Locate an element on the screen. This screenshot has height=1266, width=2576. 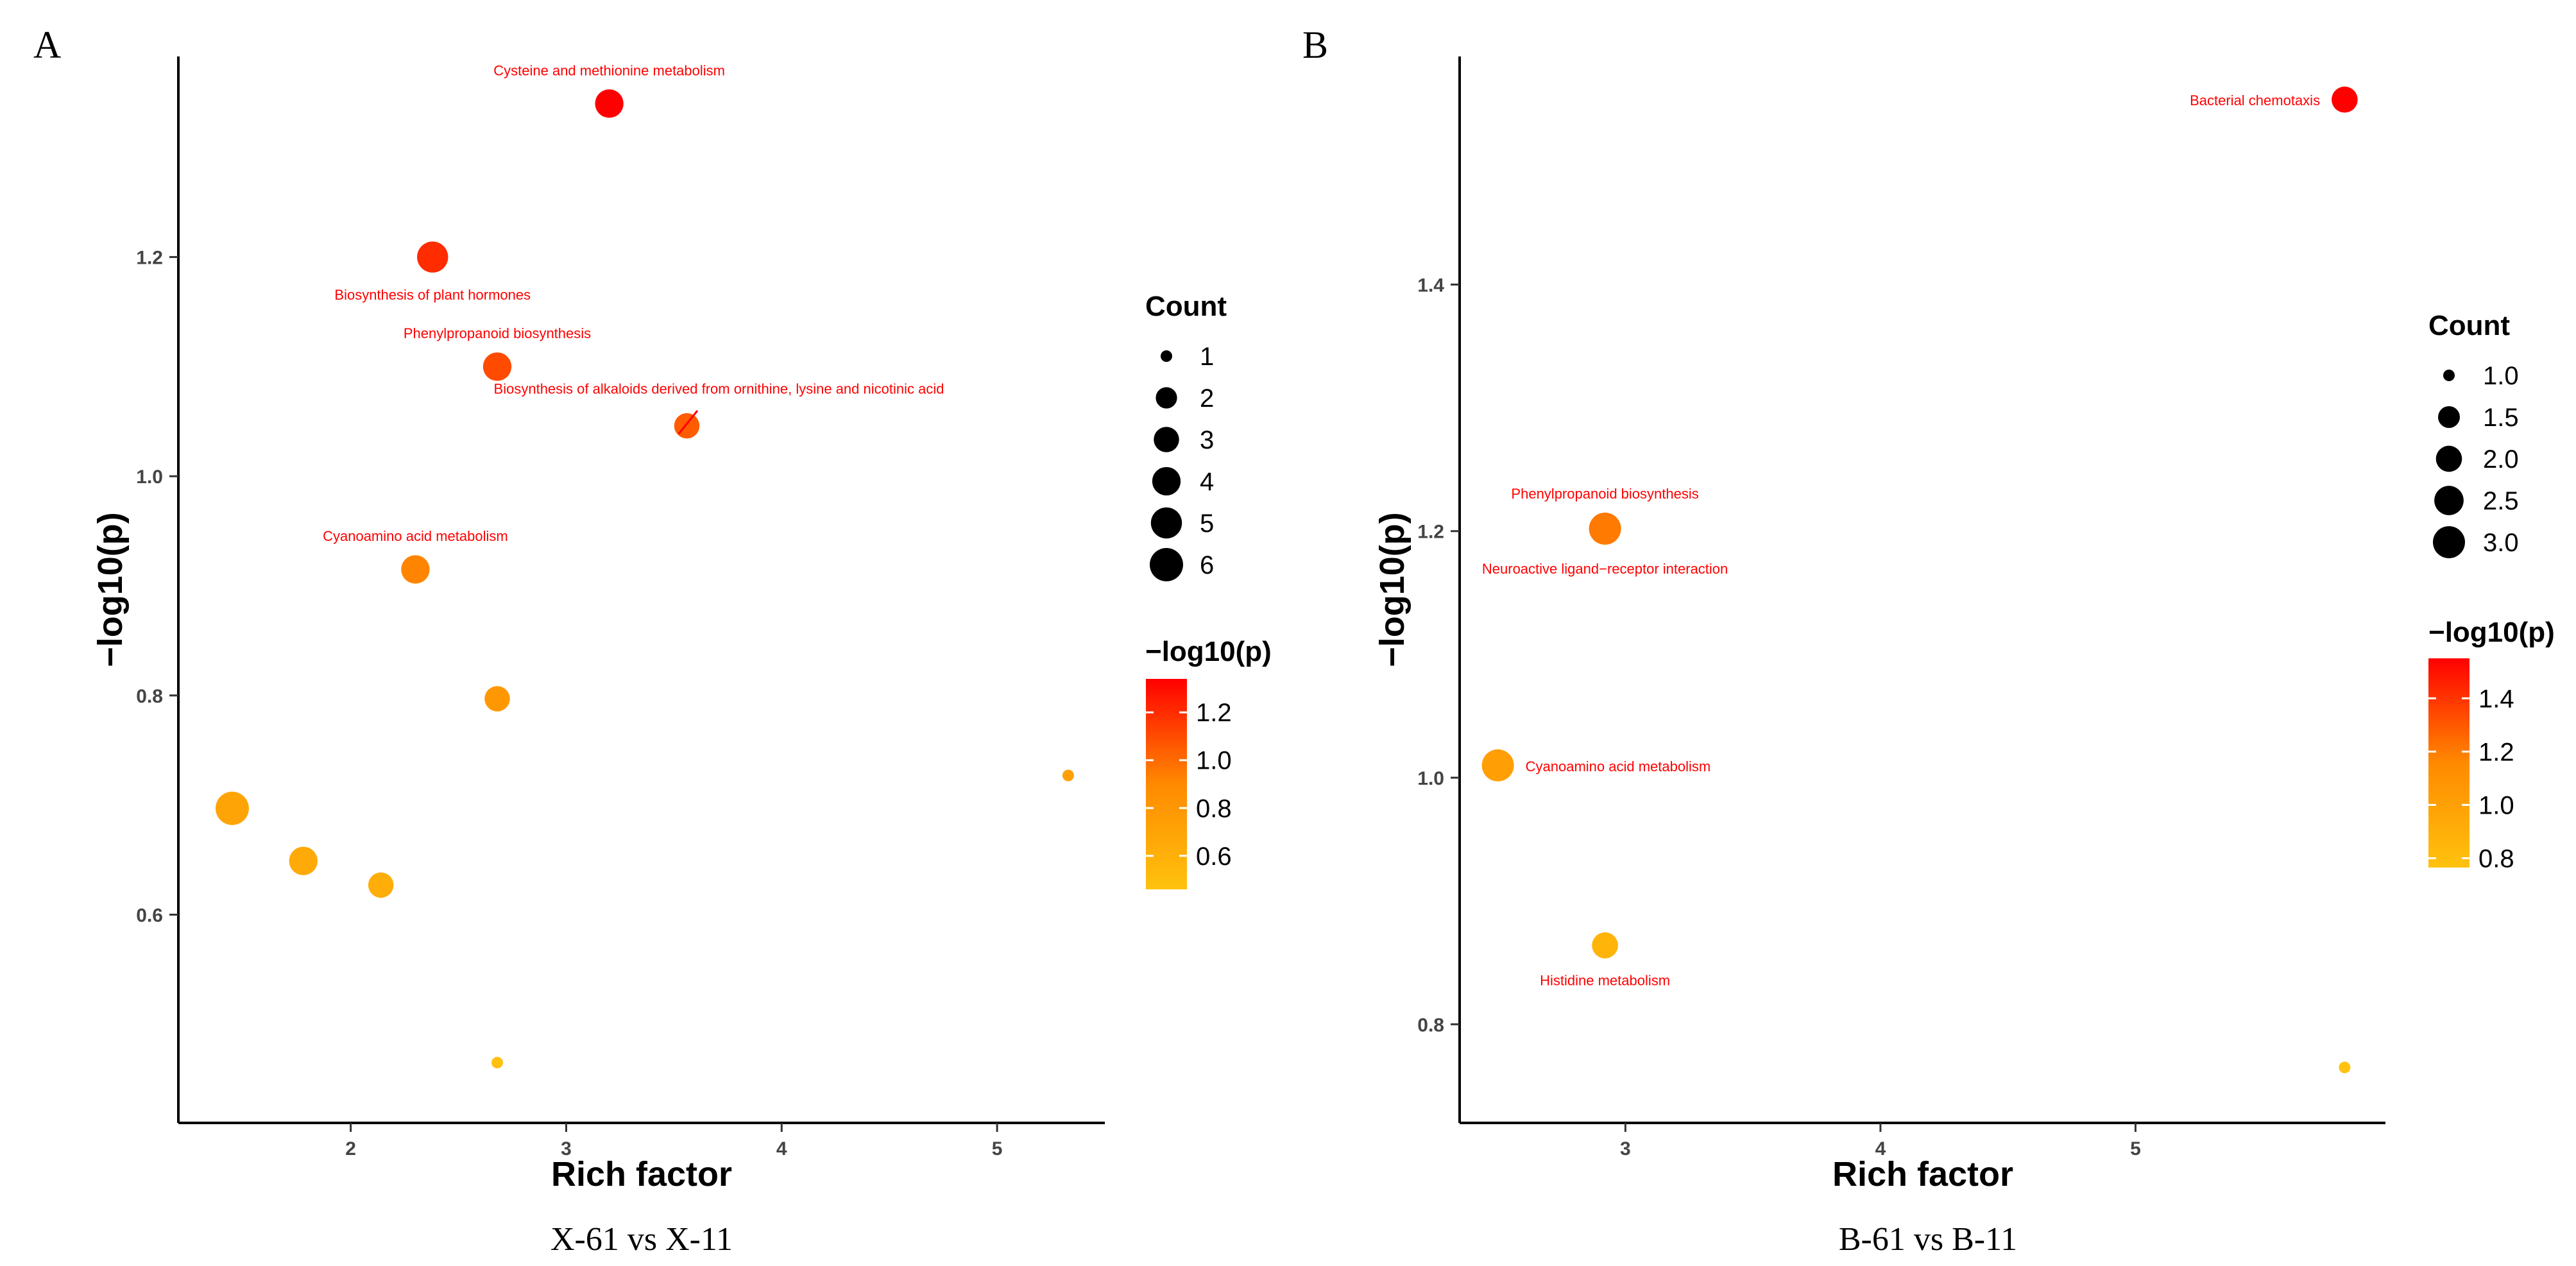
panel-b-point-label: Cyanoamino acid metabolism is located at coordinates (1618, 766).